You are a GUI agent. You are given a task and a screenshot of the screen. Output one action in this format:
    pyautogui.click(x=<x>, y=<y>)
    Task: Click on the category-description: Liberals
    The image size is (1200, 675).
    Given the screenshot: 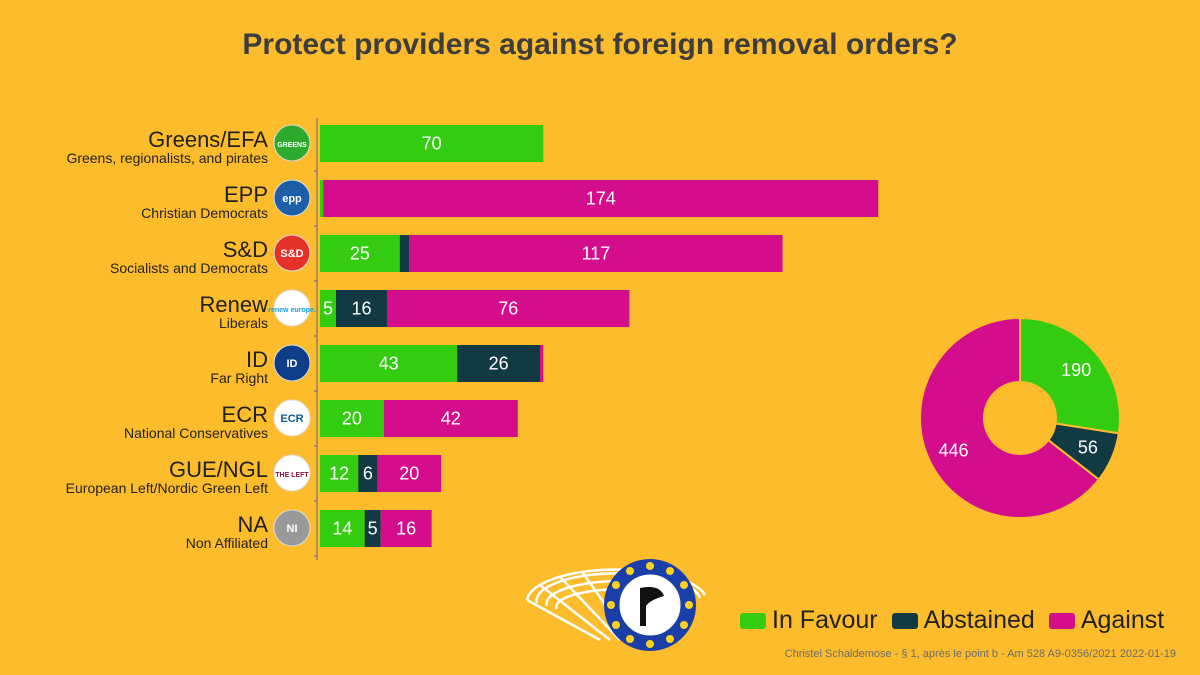 What is the action you would take?
    pyautogui.click(x=243, y=323)
    